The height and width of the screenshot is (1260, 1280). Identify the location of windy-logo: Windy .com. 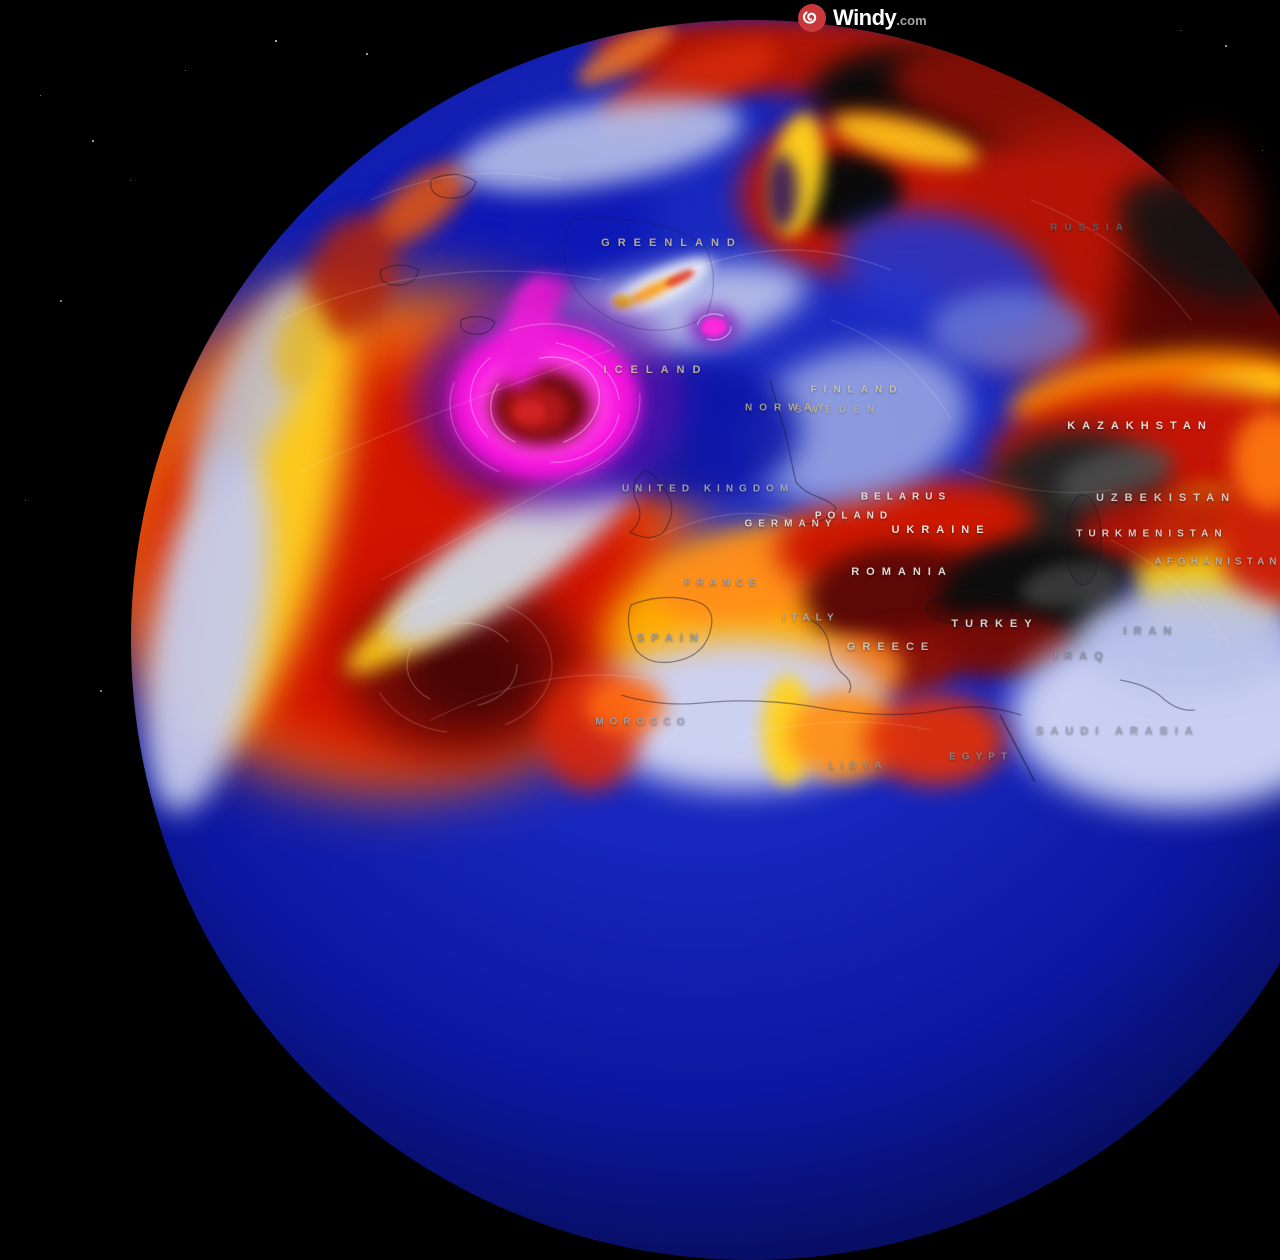
(862, 18).